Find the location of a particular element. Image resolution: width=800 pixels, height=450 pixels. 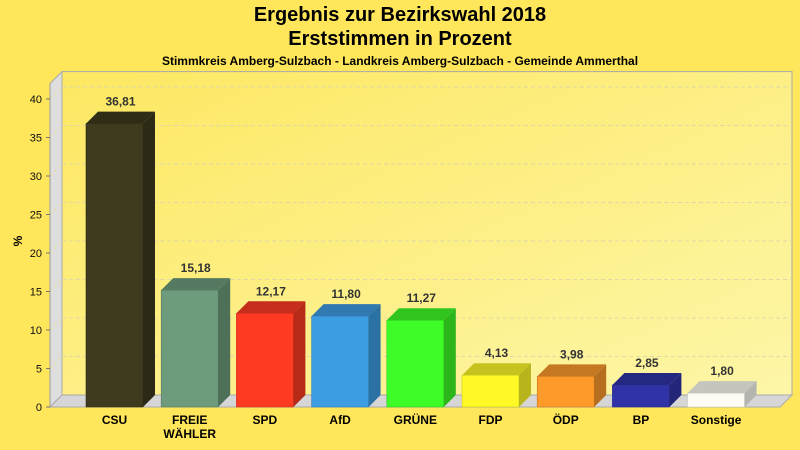

value-label: 2,85 is located at coordinates (647, 363).